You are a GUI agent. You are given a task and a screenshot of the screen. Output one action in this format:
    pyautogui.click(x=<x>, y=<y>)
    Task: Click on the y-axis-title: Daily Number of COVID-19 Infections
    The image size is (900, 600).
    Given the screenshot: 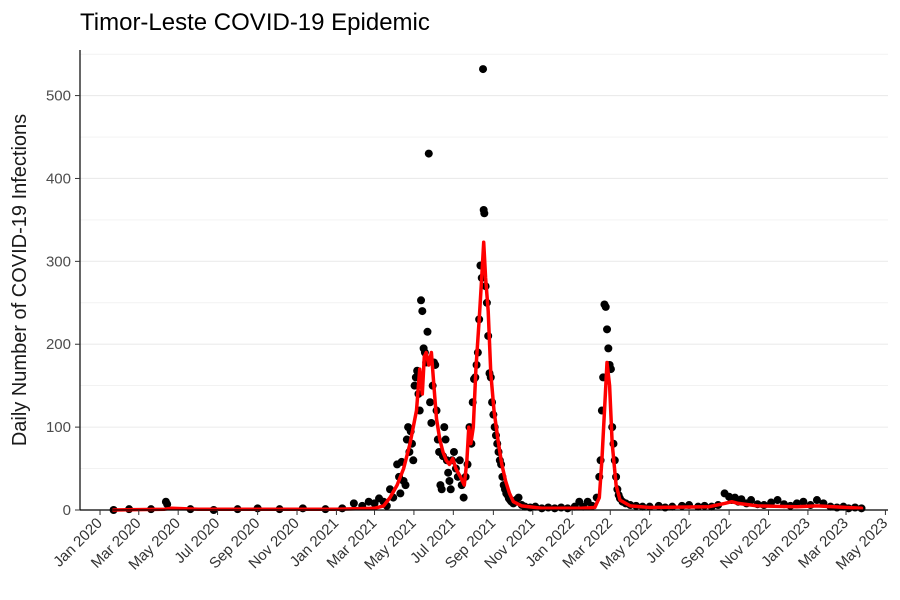 What is the action you would take?
    pyautogui.click(x=20, y=280)
    